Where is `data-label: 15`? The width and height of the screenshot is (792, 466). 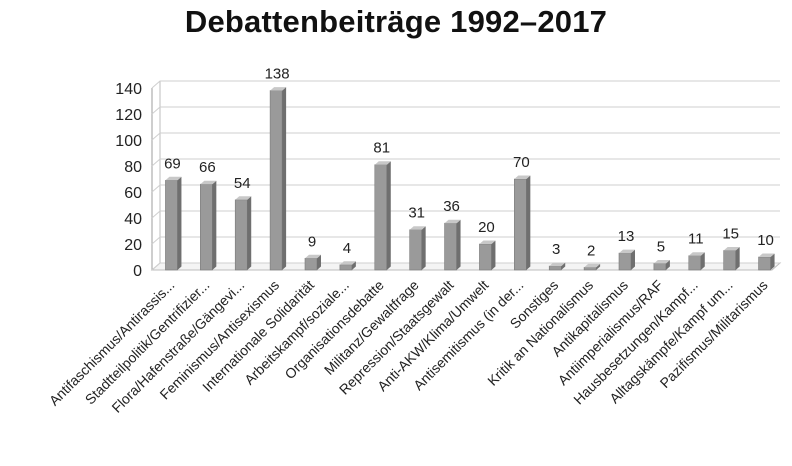 data-label: 15 is located at coordinates (730, 234).